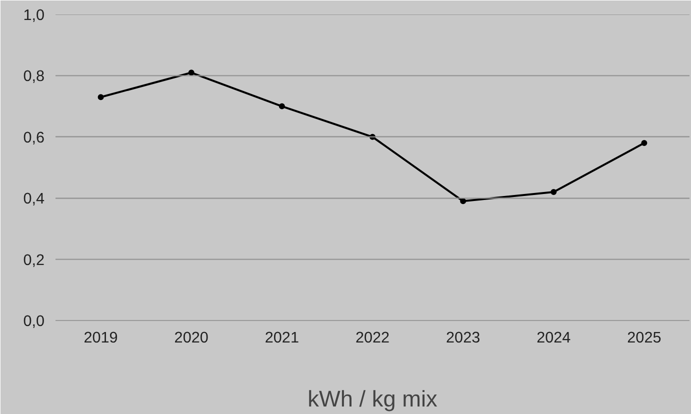 This screenshot has width=691, height=414. Describe the element at coordinates (34, 77) in the screenshot. I see `y-tick-label: 0,8` at that location.